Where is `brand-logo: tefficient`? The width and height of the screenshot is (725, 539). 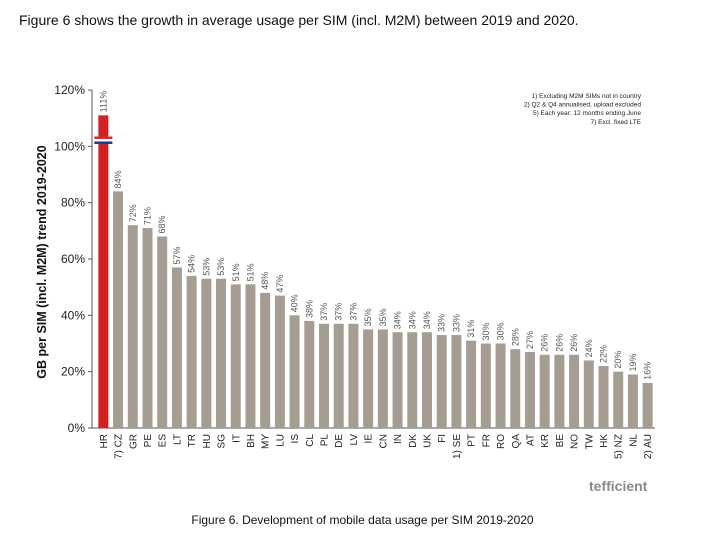 brand-logo: tefficient is located at coordinates (618, 486).